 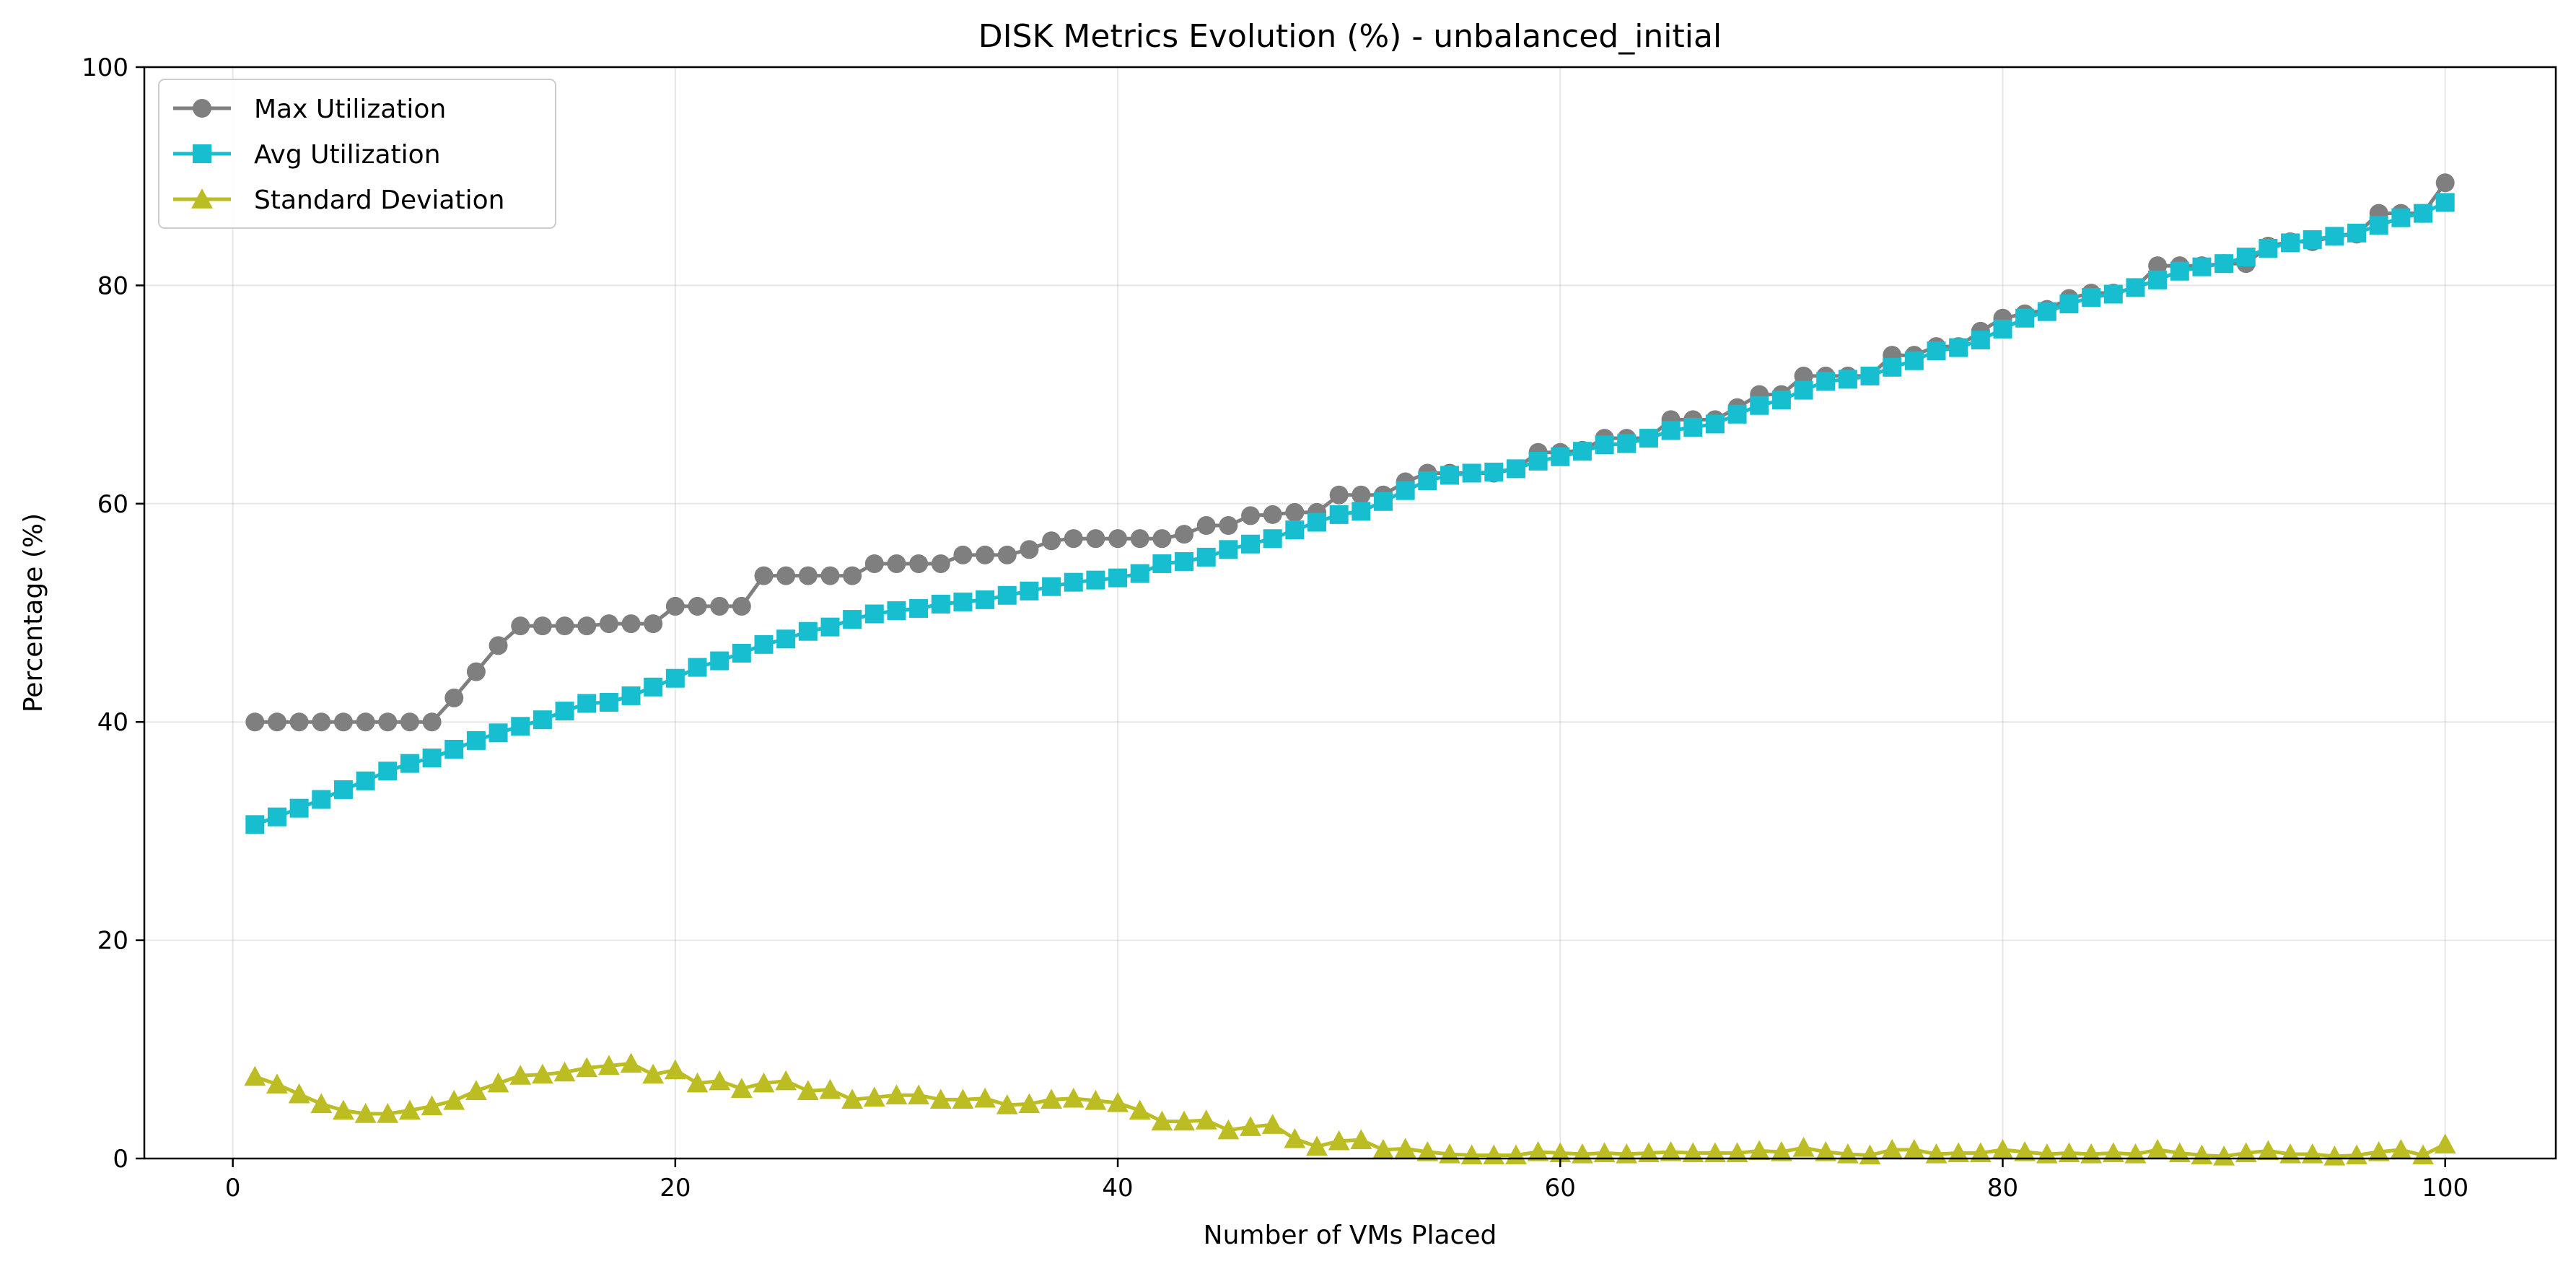 I want to click on series-line, so click(x=1350, y=1110).